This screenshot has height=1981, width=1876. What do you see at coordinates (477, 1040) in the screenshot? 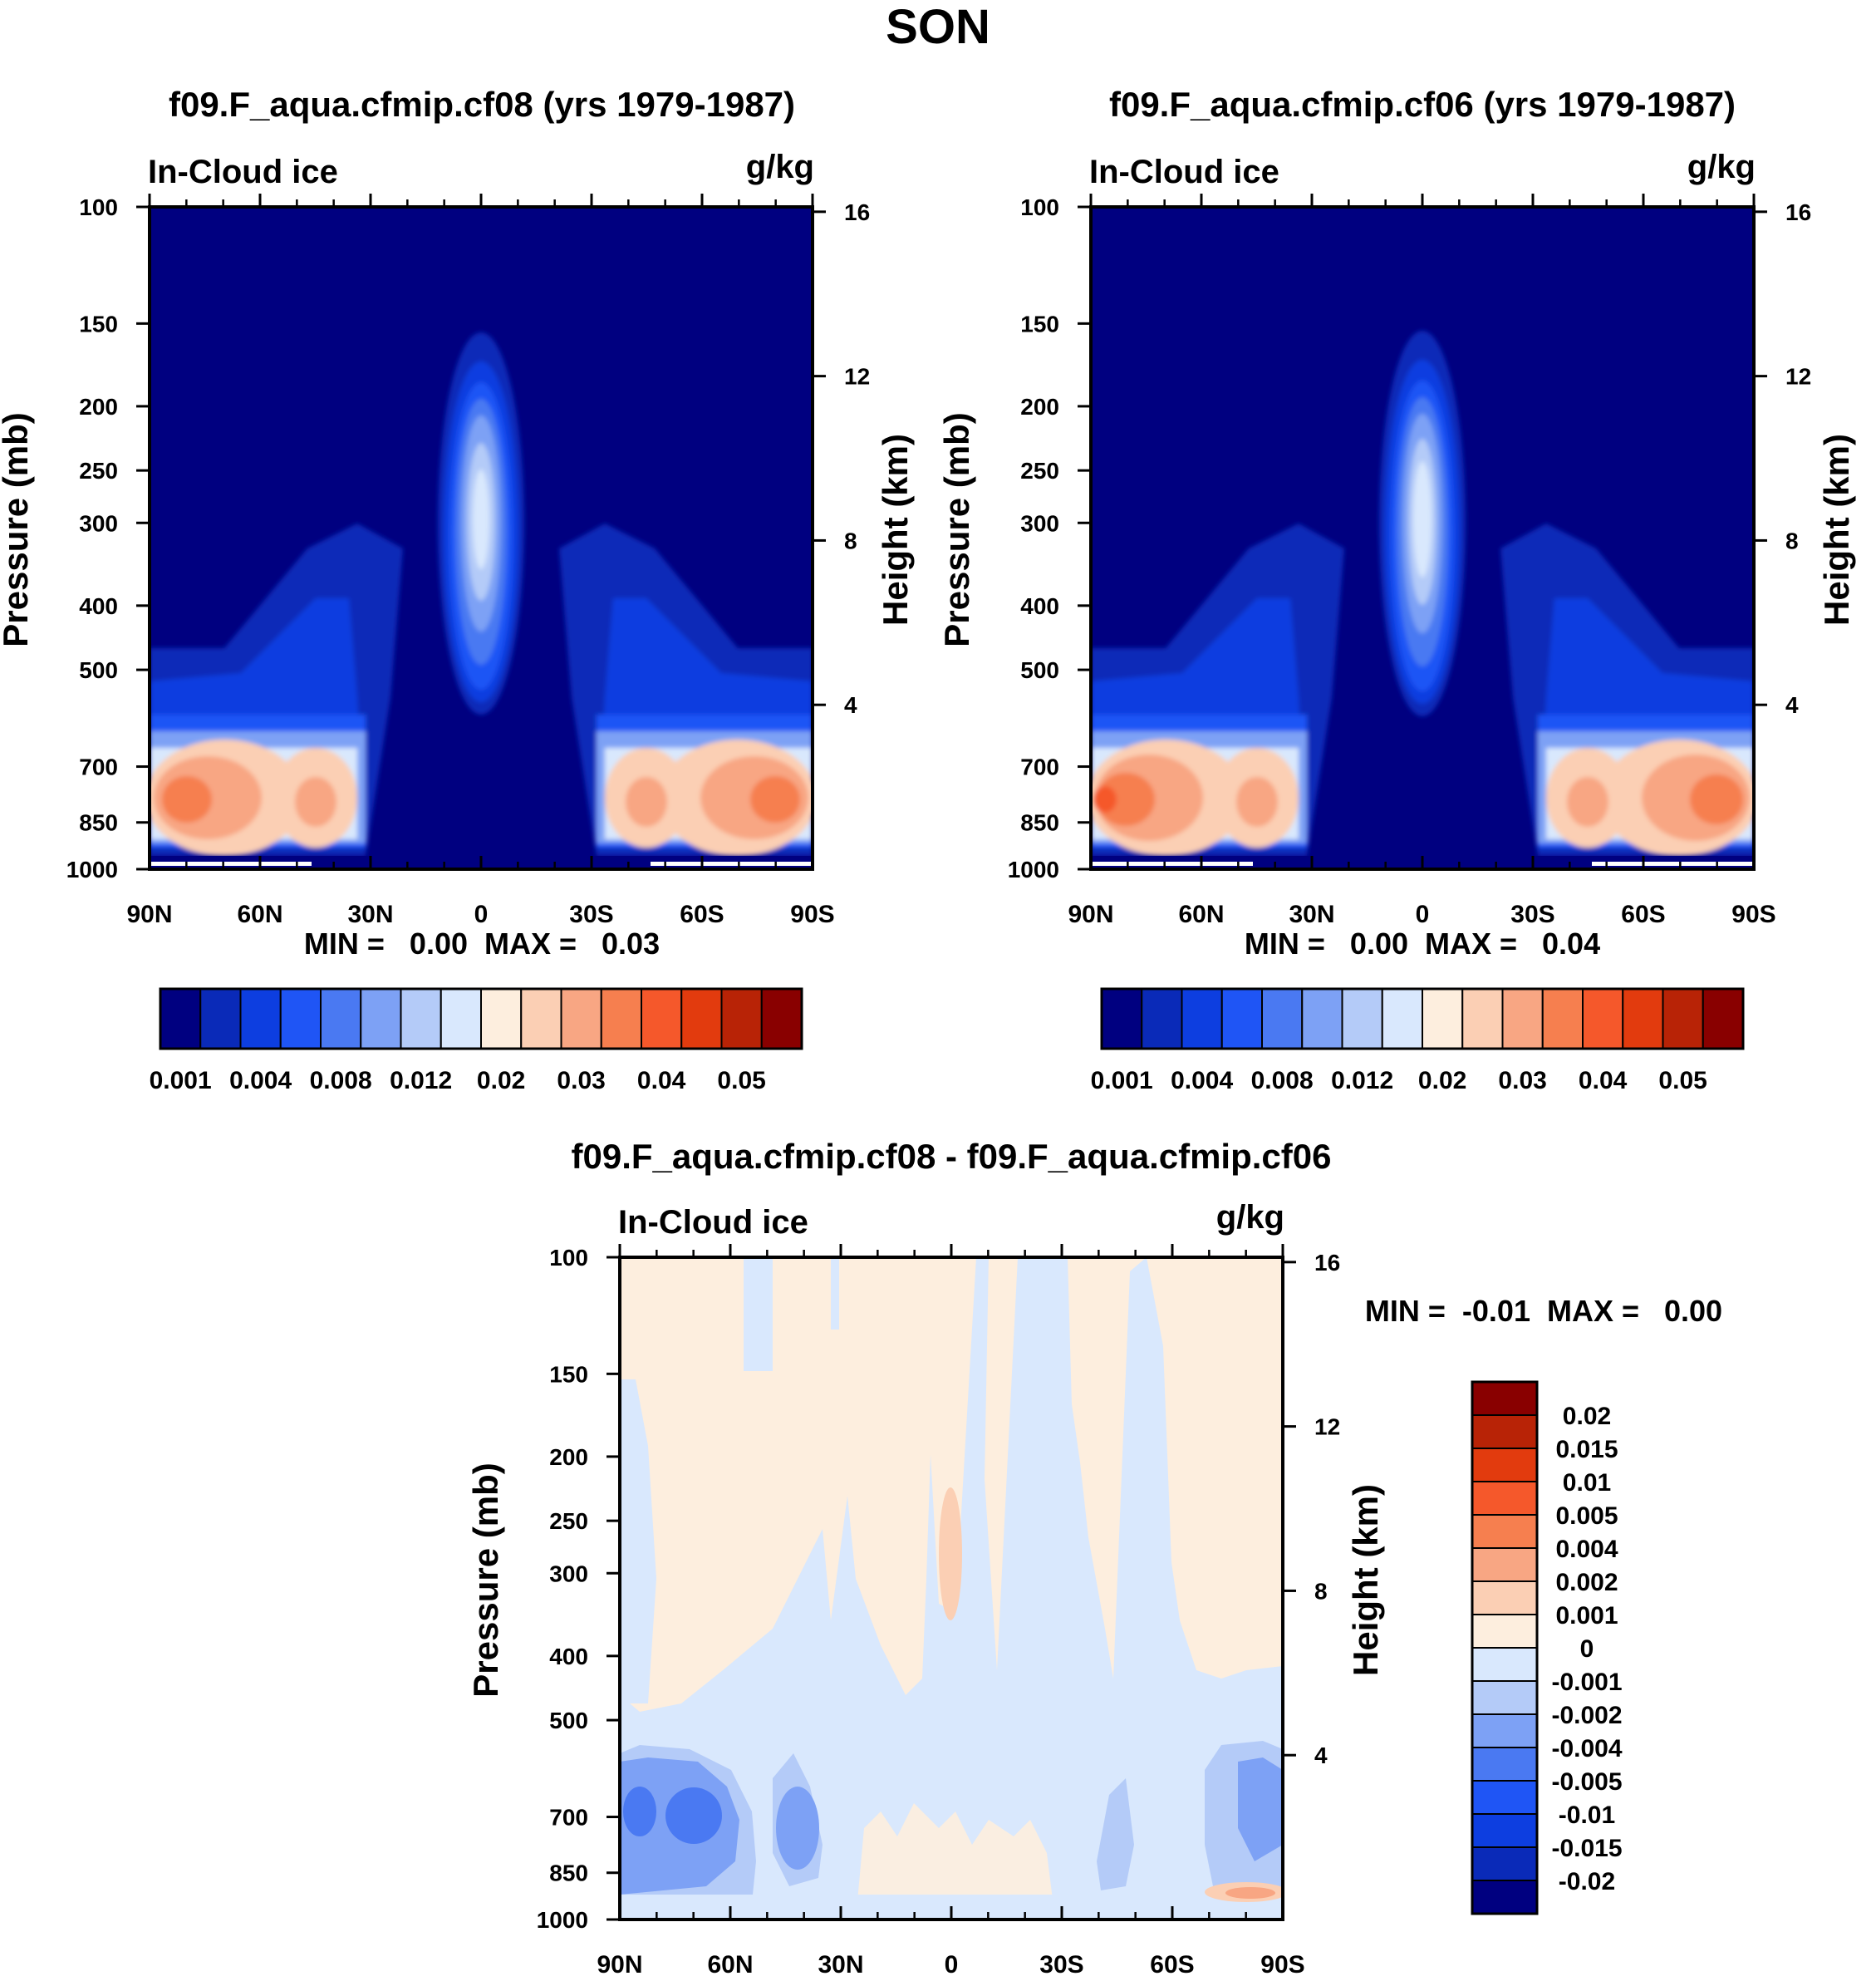
I see `colorbar: 0.001 0.004 0.008 0.012 0.02 0.03 0.04 0.05` at bounding box center [477, 1040].